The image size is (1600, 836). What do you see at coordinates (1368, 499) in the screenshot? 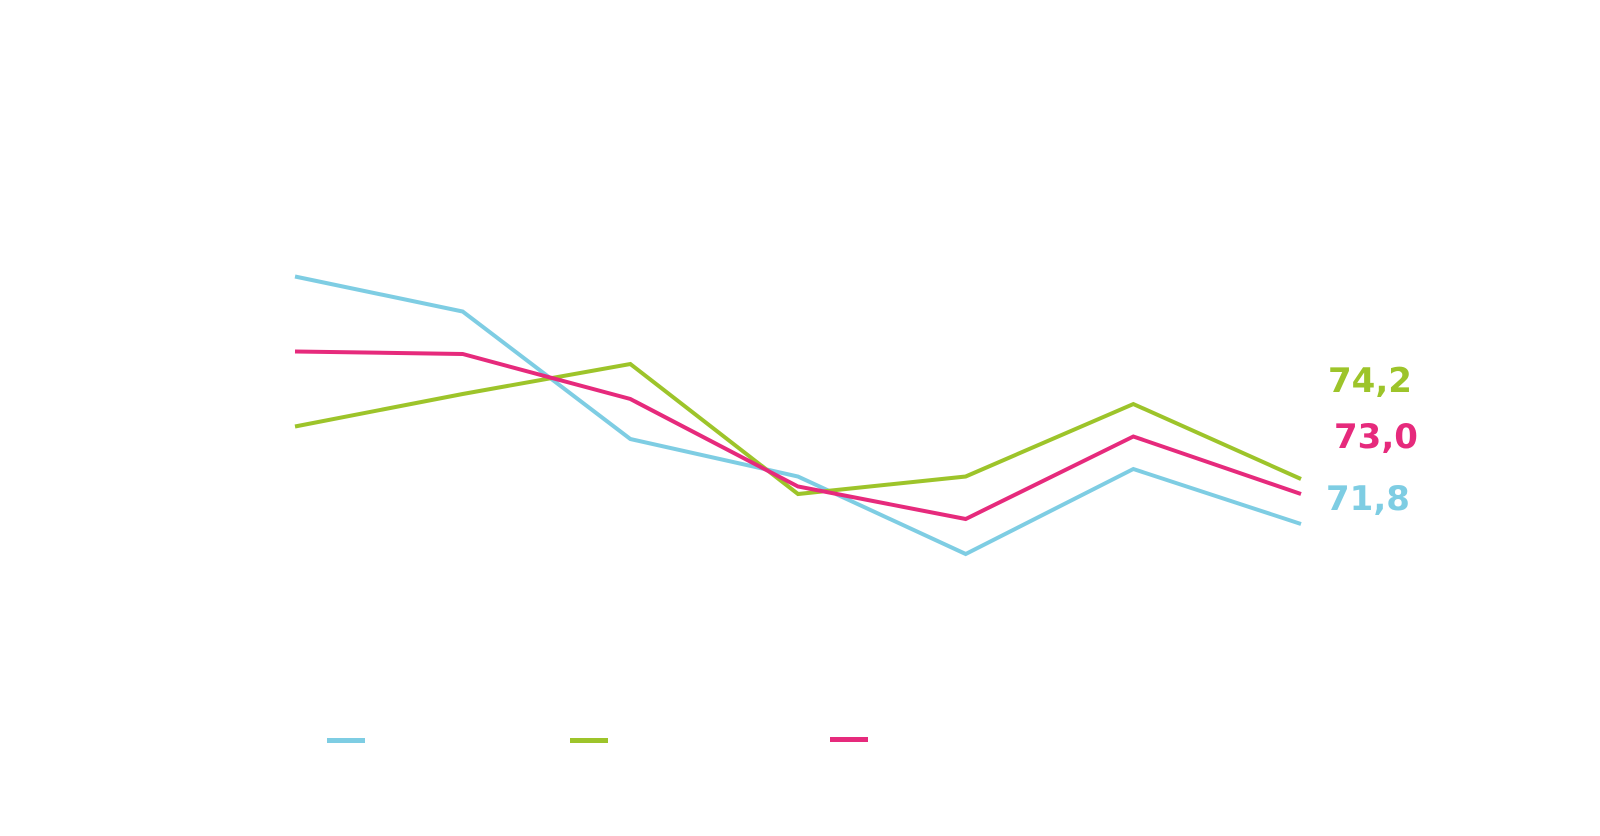
I see `end-value-label-0: 71,8` at bounding box center [1368, 499].